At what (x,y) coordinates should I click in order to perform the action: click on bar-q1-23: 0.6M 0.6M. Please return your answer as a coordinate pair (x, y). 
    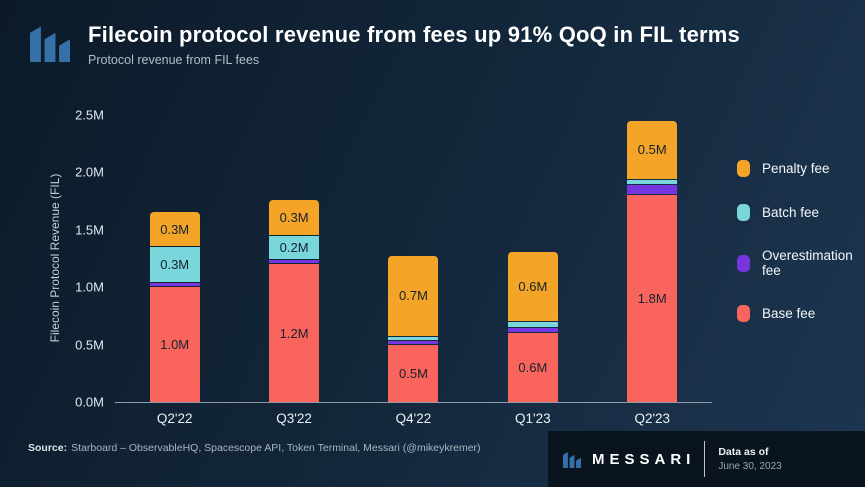
    Looking at the image, I should click on (532, 258).